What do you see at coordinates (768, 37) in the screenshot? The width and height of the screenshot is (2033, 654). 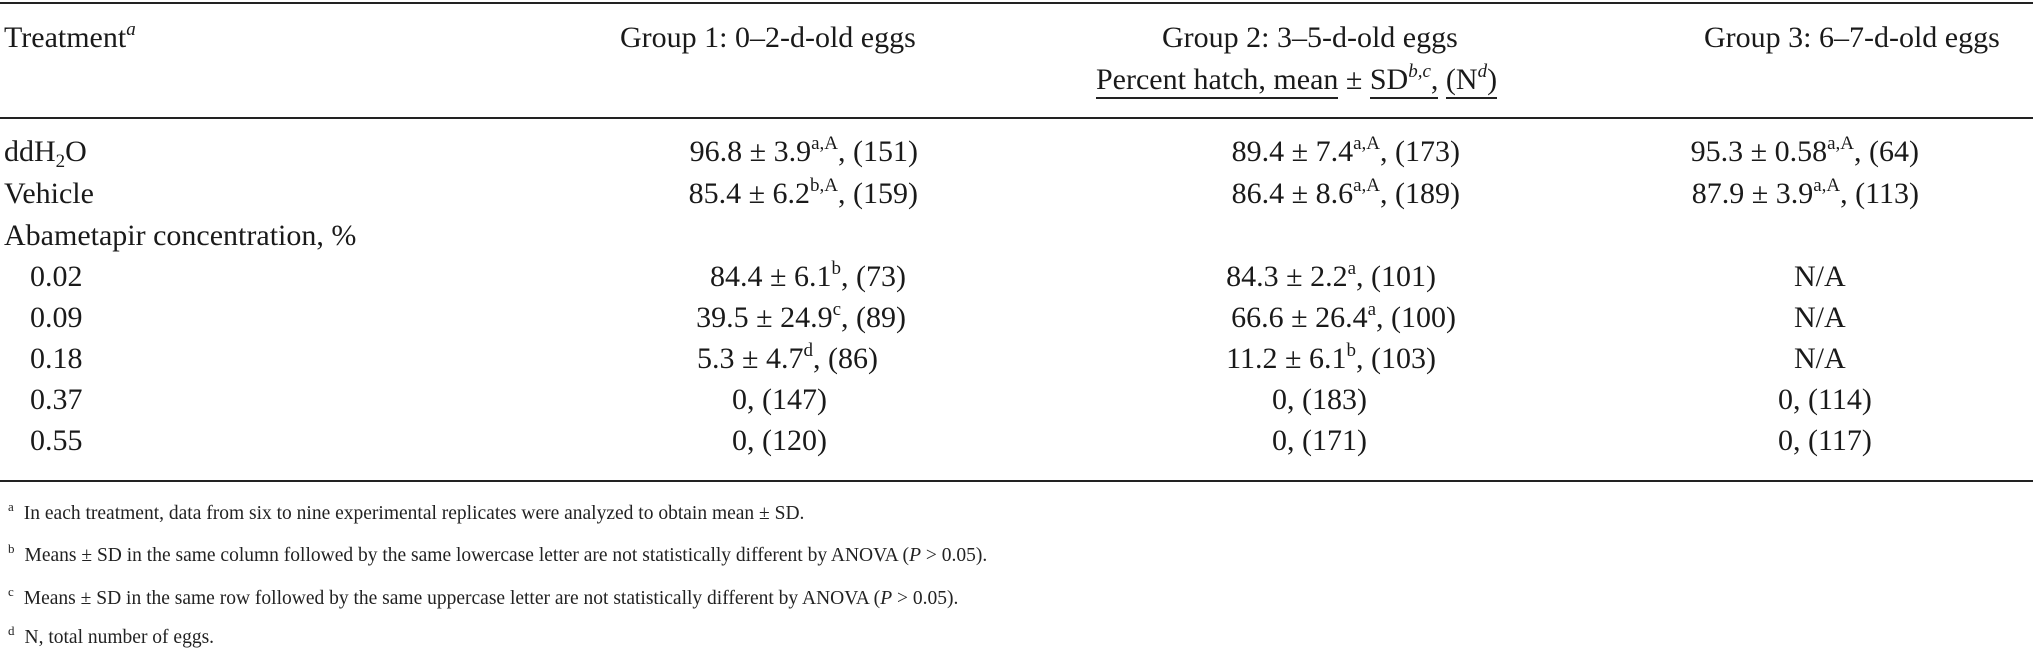 I see `group1-header: Group 1: 0–2-d-old eggs` at bounding box center [768, 37].